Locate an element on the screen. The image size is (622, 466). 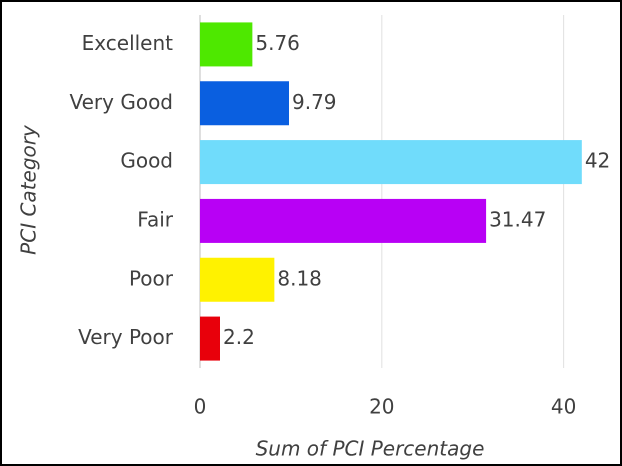
y-tick-label: Excellent is located at coordinates (128, 43).